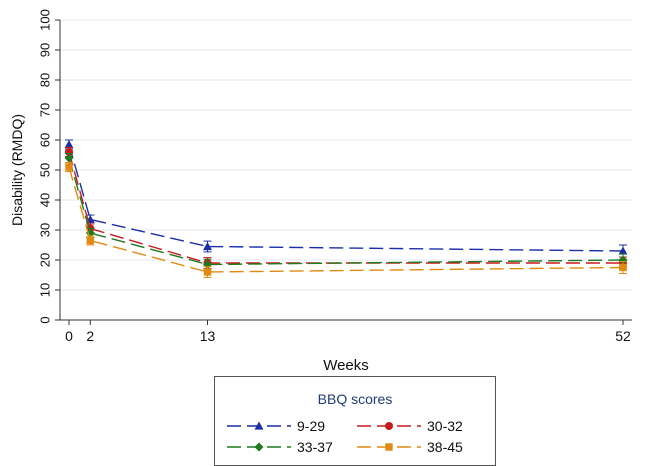 The height and width of the screenshot is (466, 648). What do you see at coordinates (355, 399) in the screenshot?
I see `legend-title: BBQ scores` at bounding box center [355, 399].